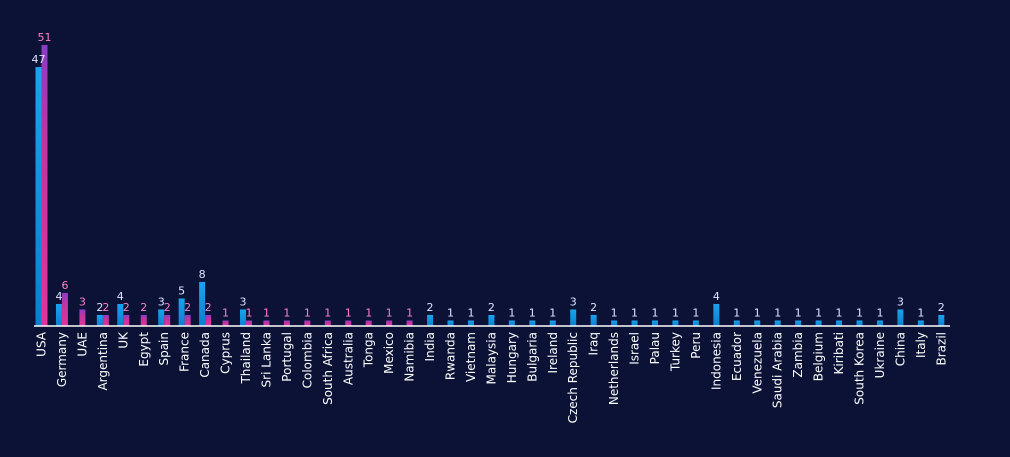 The width and height of the screenshot is (1010, 457). Describe the element at coordinates (327, 312) in the screenshot. I see `data-label-b-south-africa: 1` at that location.